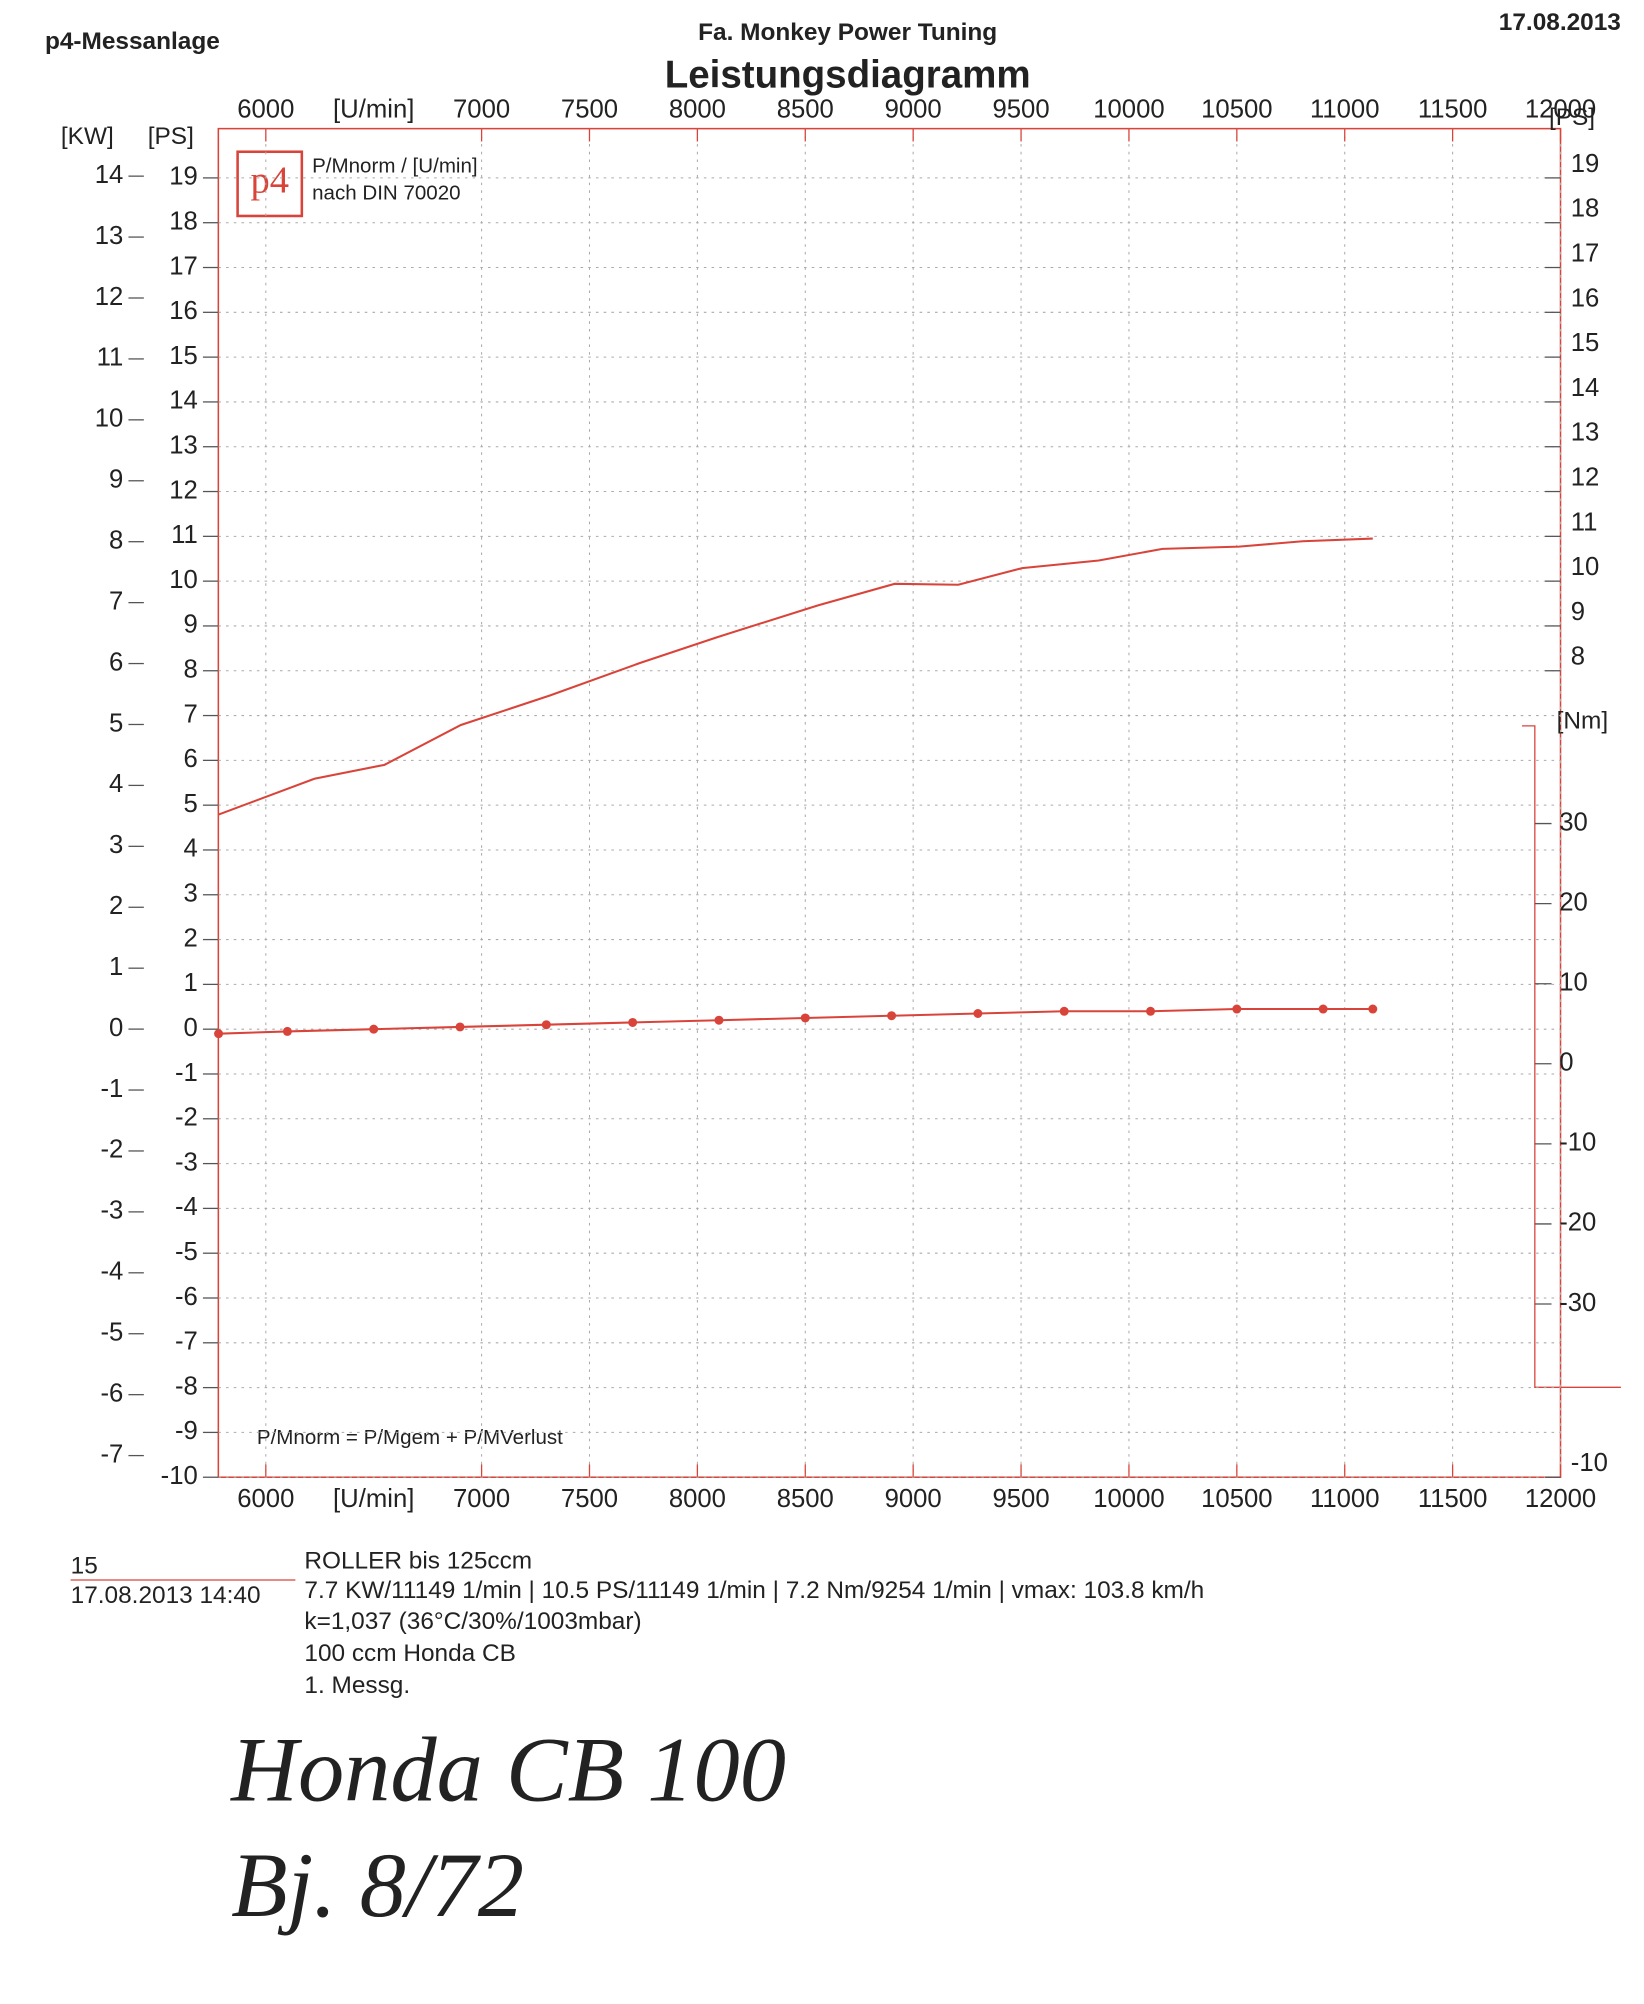 The width and height of the screenshot is (1644, 2004). Describe the element at coordinates (1585, 298) in the screenshot. I see `right-y-tick-label: 16` at that location.